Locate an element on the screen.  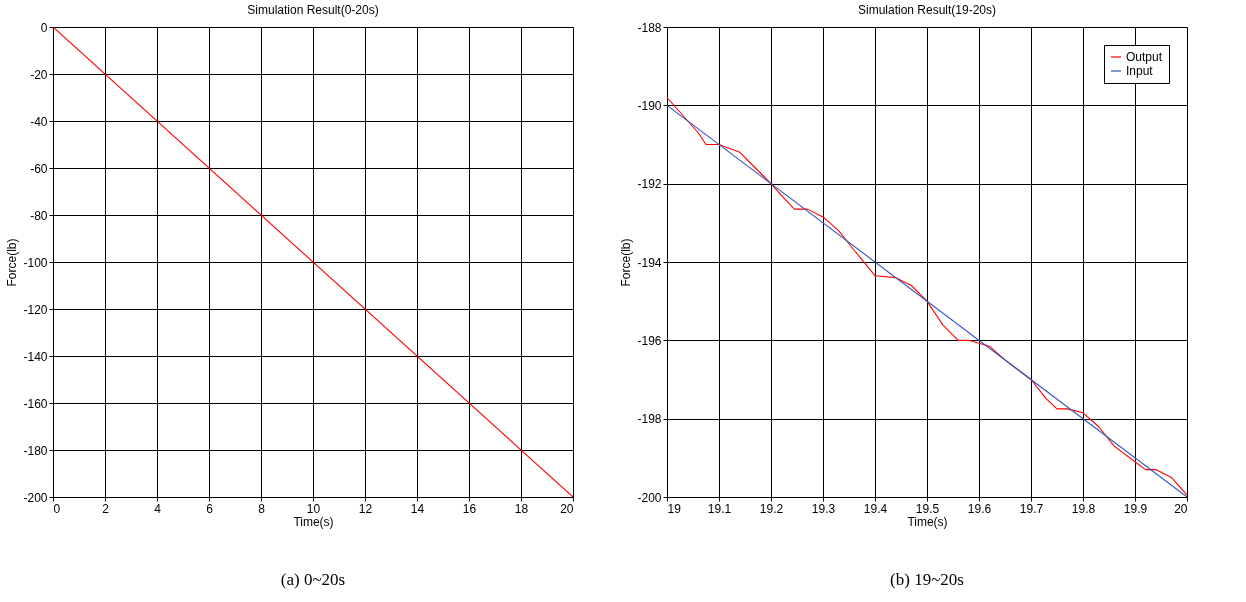
x-tick-label: 19 is located at coordinates (674, 508).